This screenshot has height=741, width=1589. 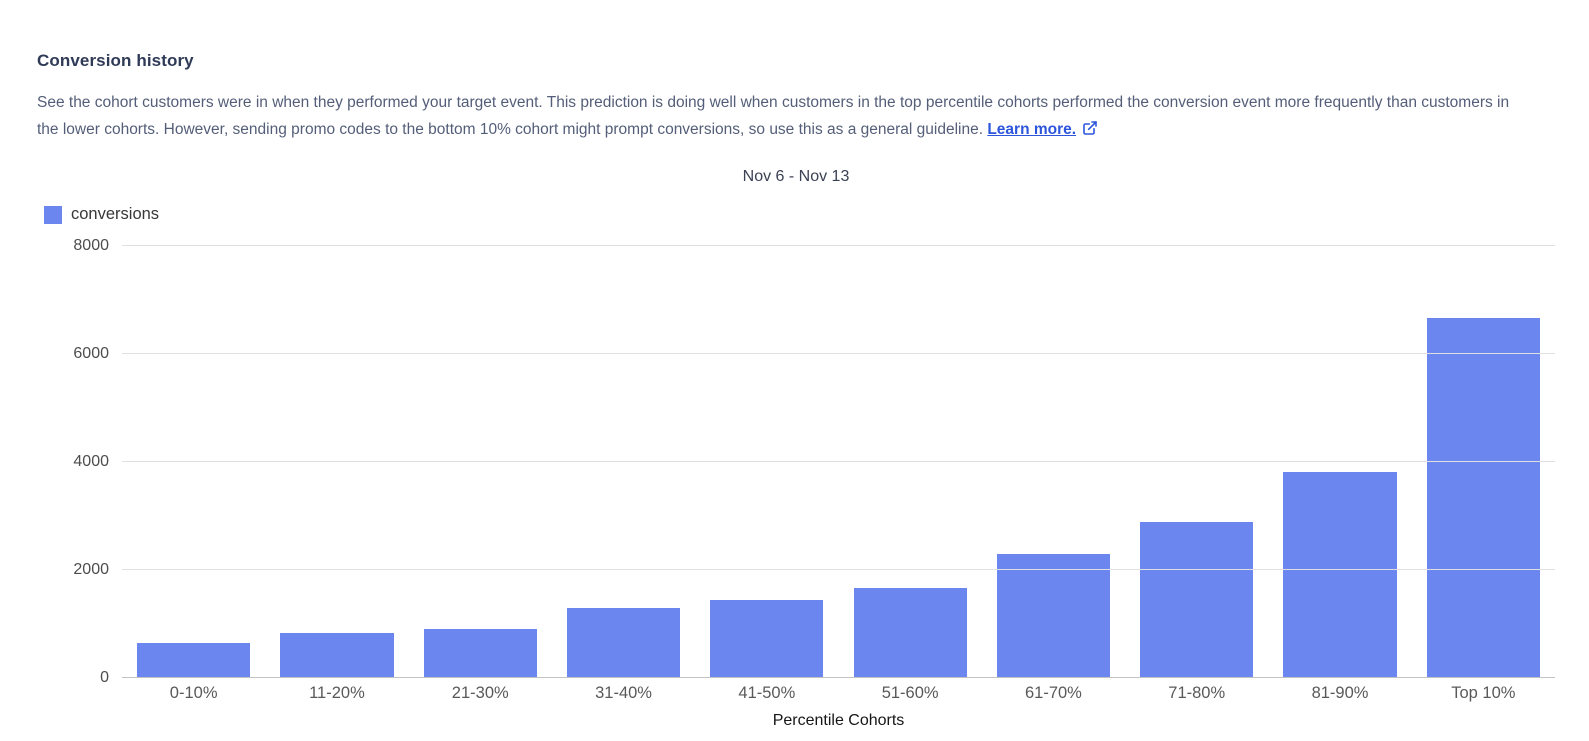 I want to click on y-tick-label-8000: 8000, so click(x=91, y=245).